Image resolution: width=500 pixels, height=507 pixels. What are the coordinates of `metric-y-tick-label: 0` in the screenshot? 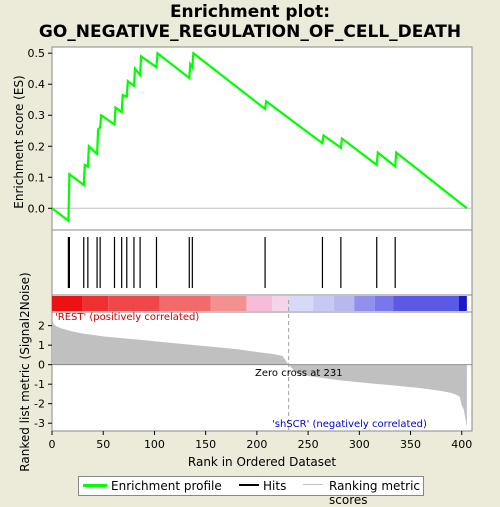 It's located at (41, 365).